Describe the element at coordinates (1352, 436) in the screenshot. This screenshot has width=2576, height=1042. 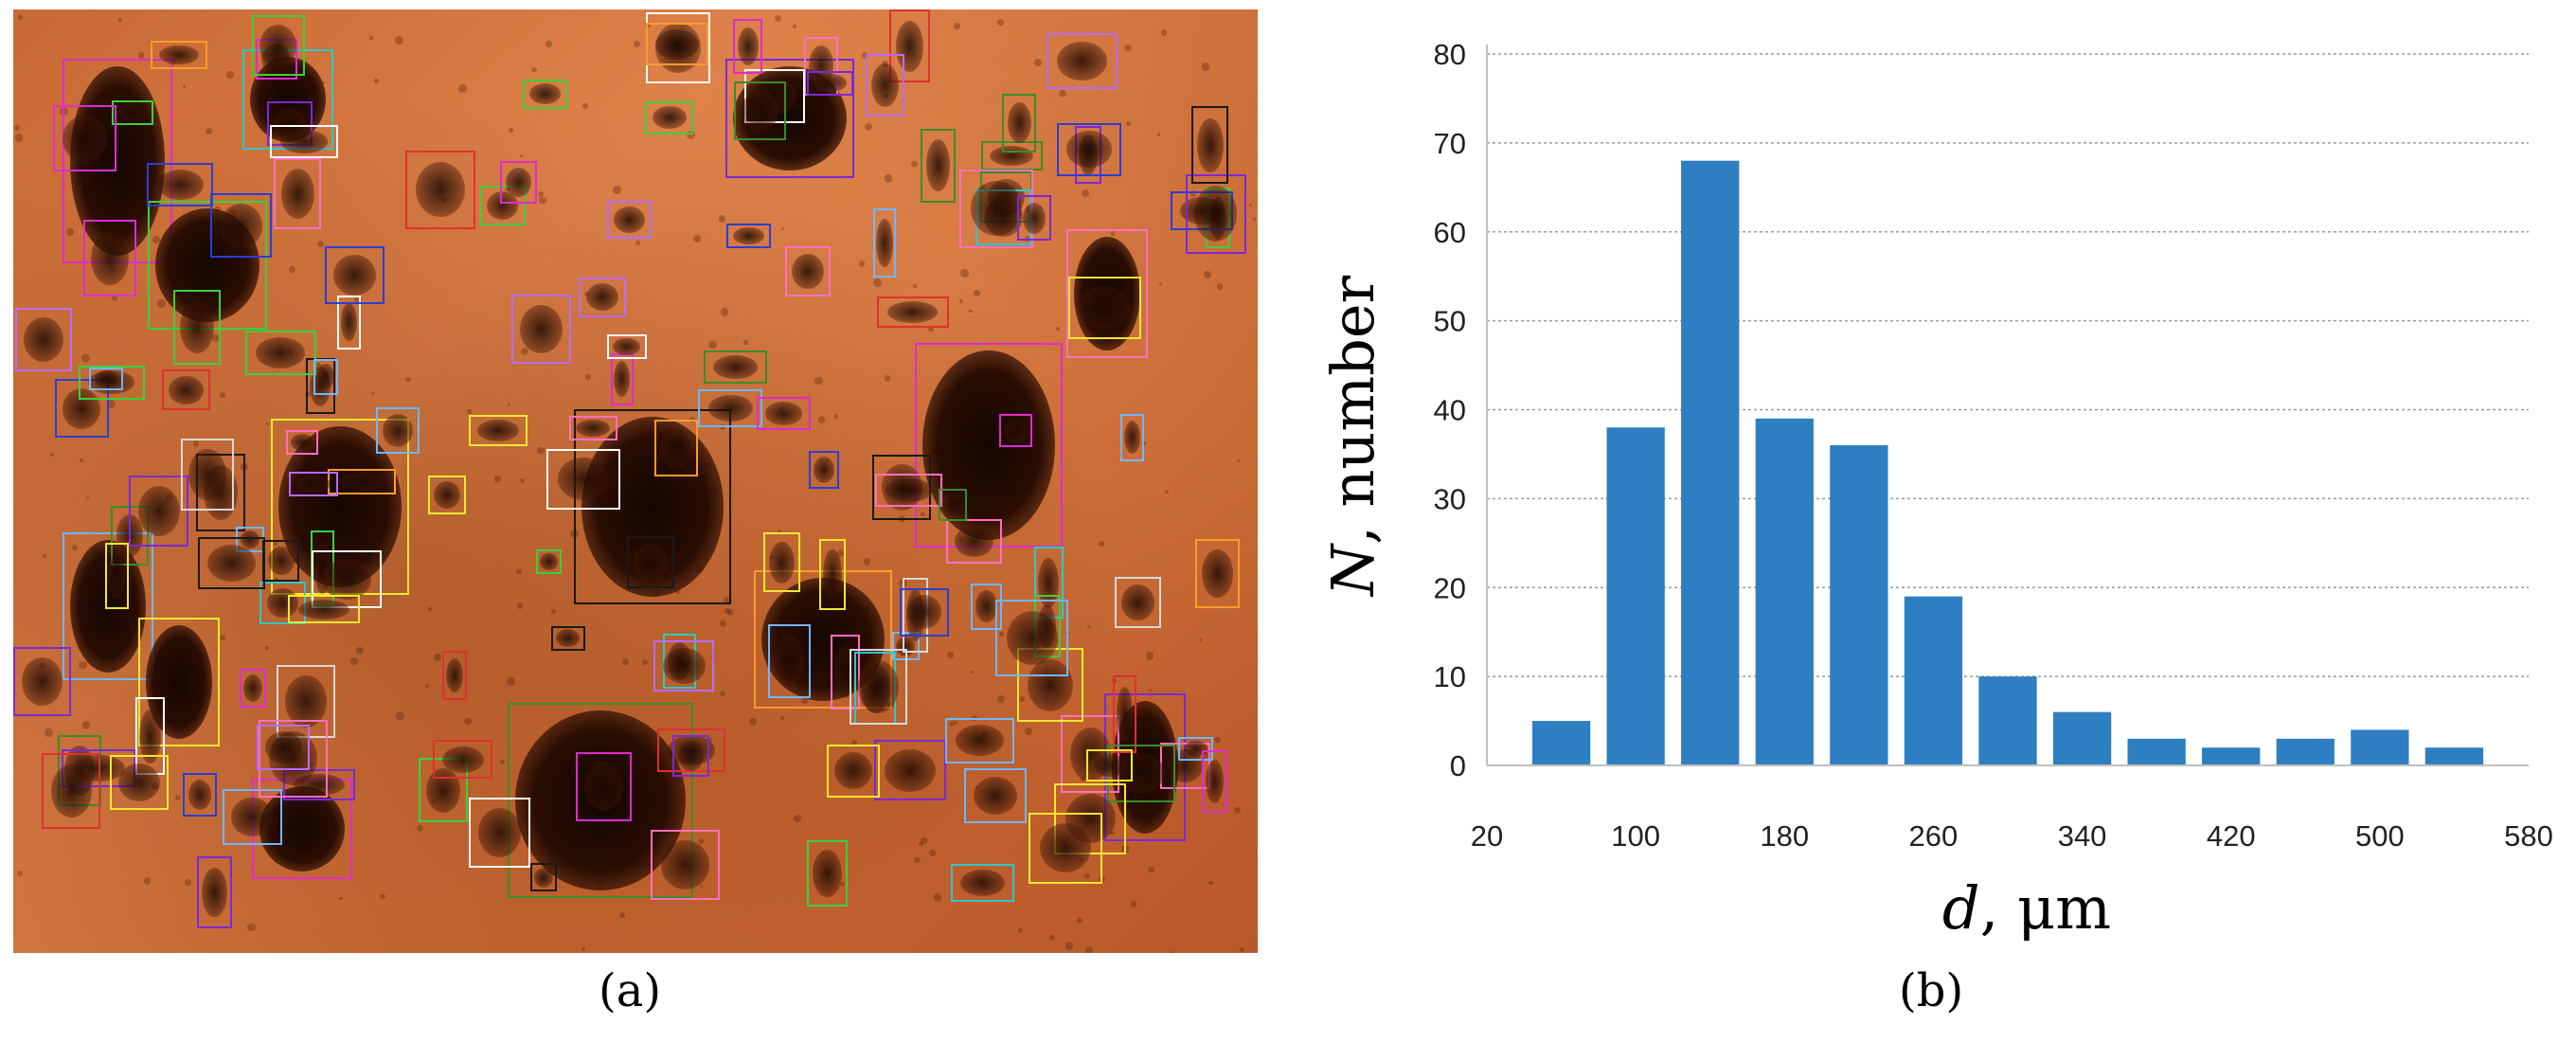
I see `y-axis-title: N, number` at that location.